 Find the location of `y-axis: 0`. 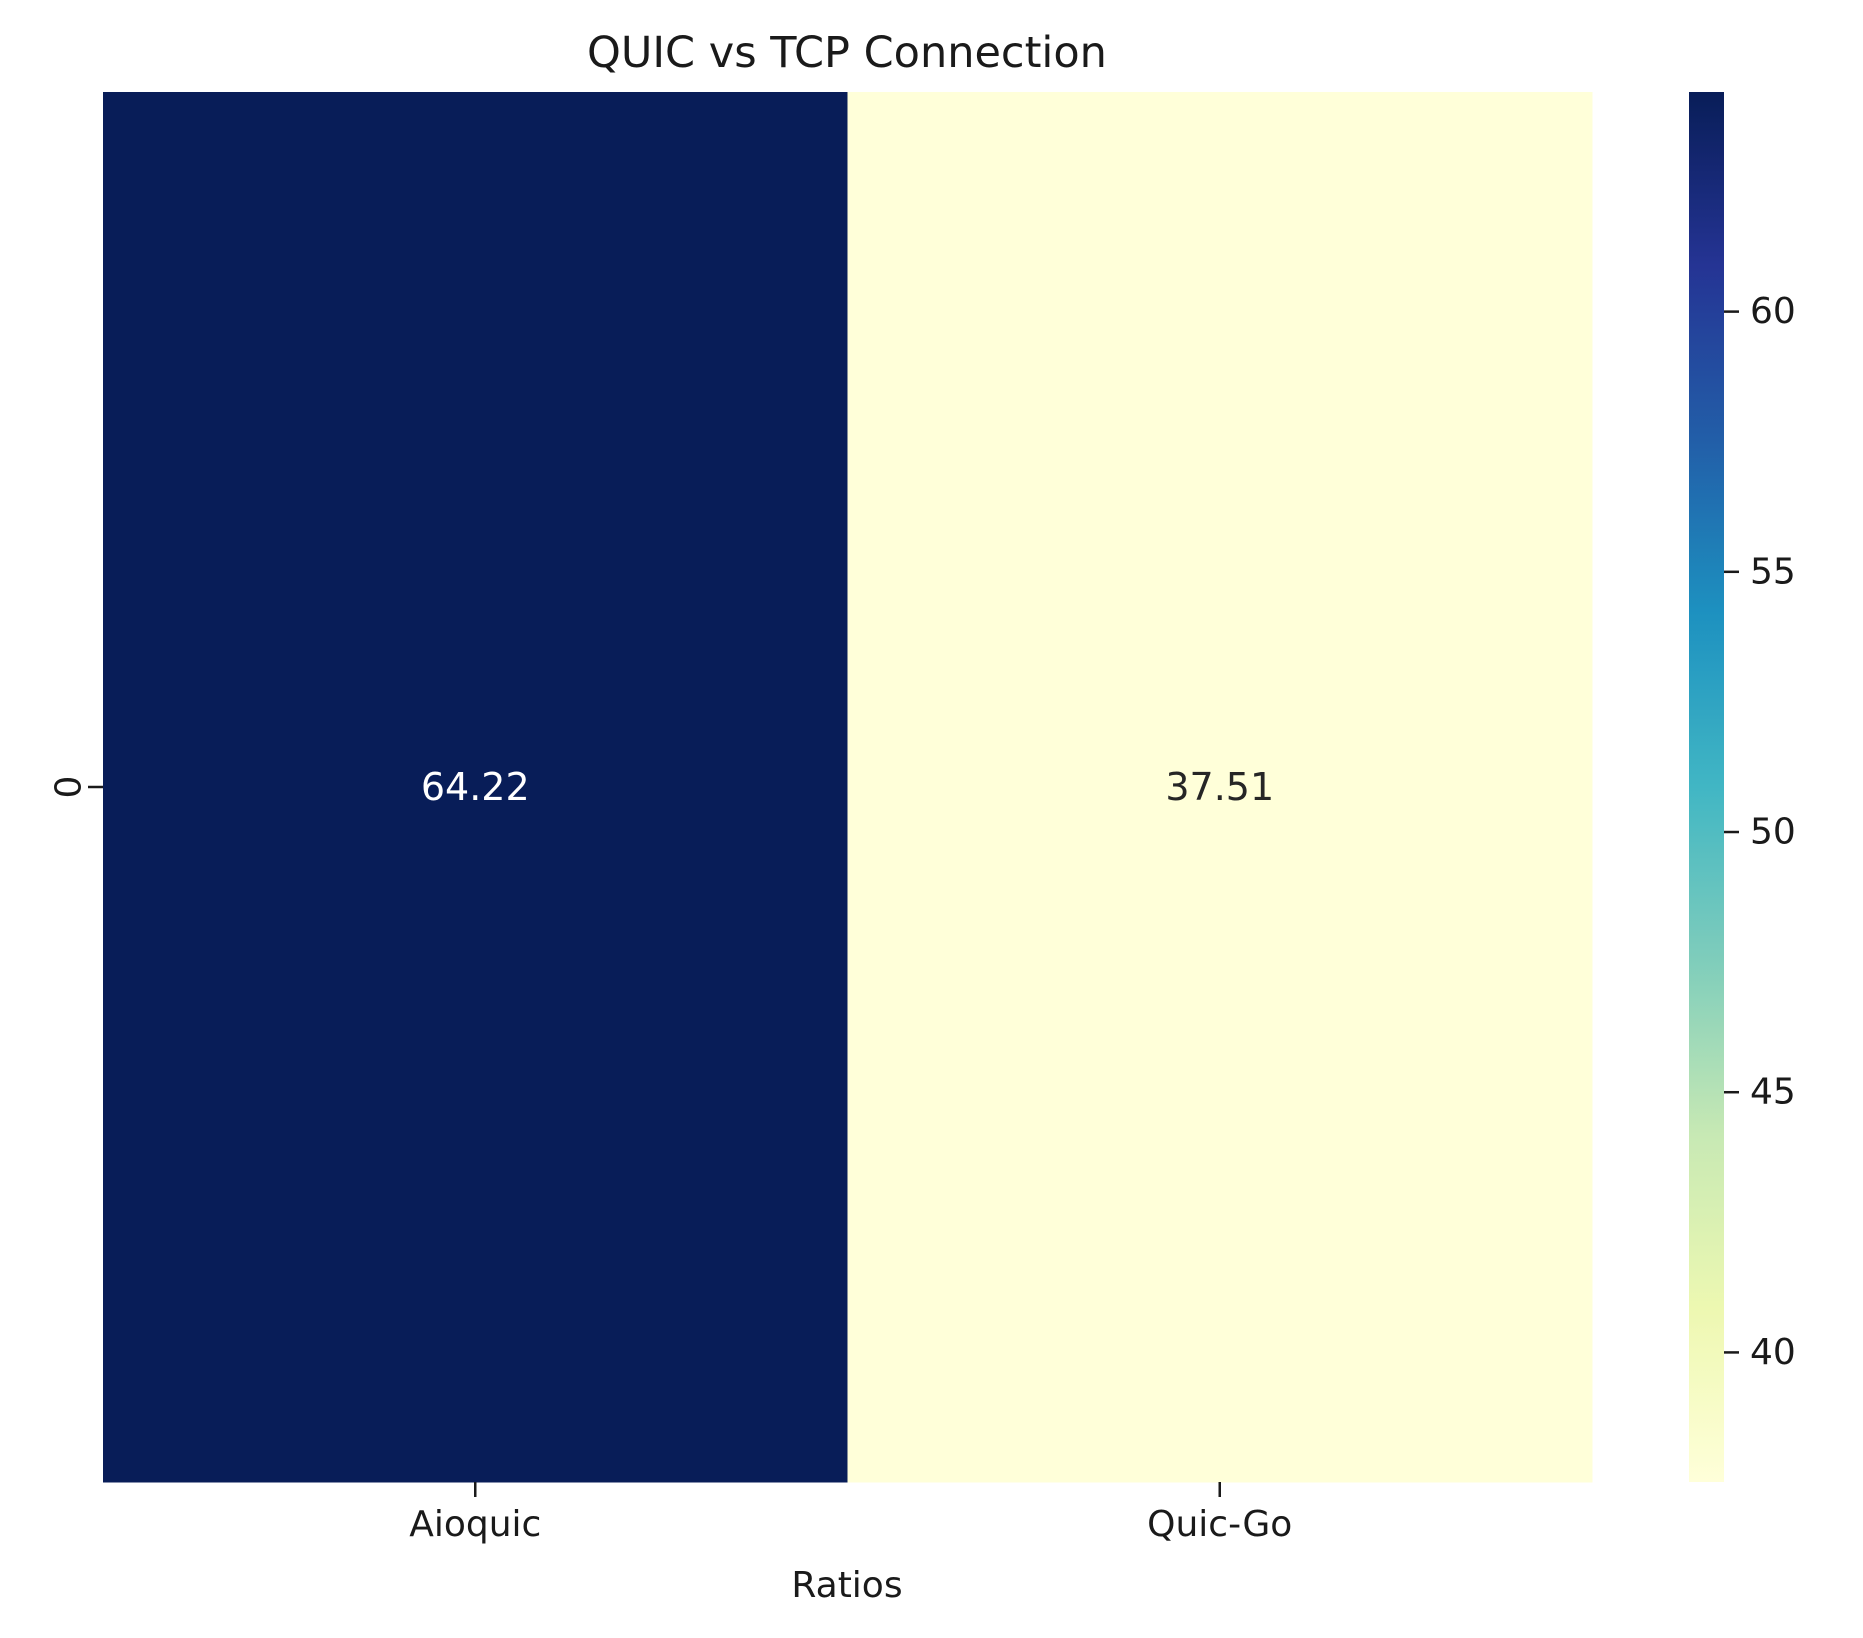

y-axis: 0 is located at coordinates (76, 787).